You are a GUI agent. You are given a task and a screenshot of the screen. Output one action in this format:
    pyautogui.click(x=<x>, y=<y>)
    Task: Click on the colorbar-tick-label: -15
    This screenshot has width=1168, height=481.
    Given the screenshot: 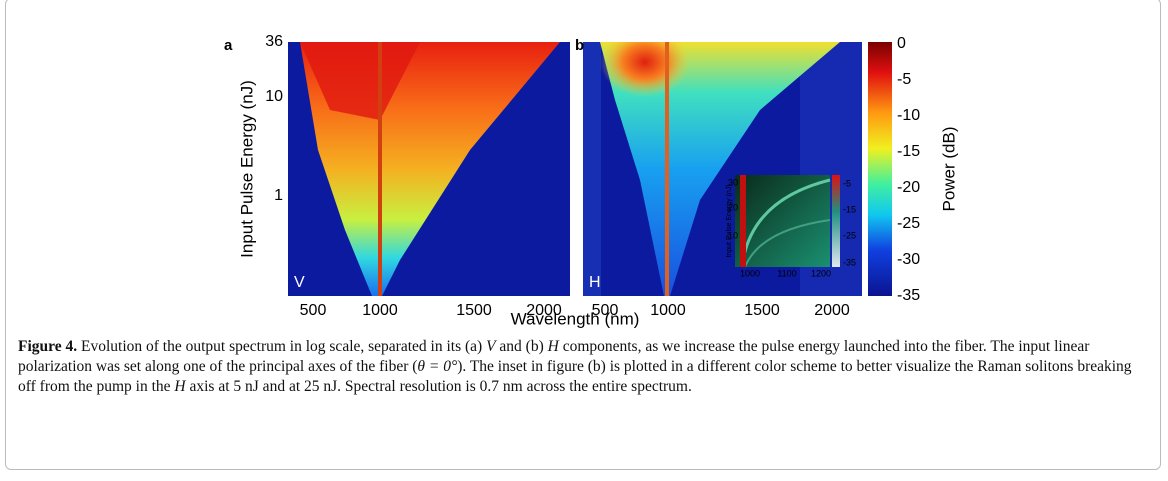 What is the action you would take?
    pyautogui.click(x=908, y=151)
    